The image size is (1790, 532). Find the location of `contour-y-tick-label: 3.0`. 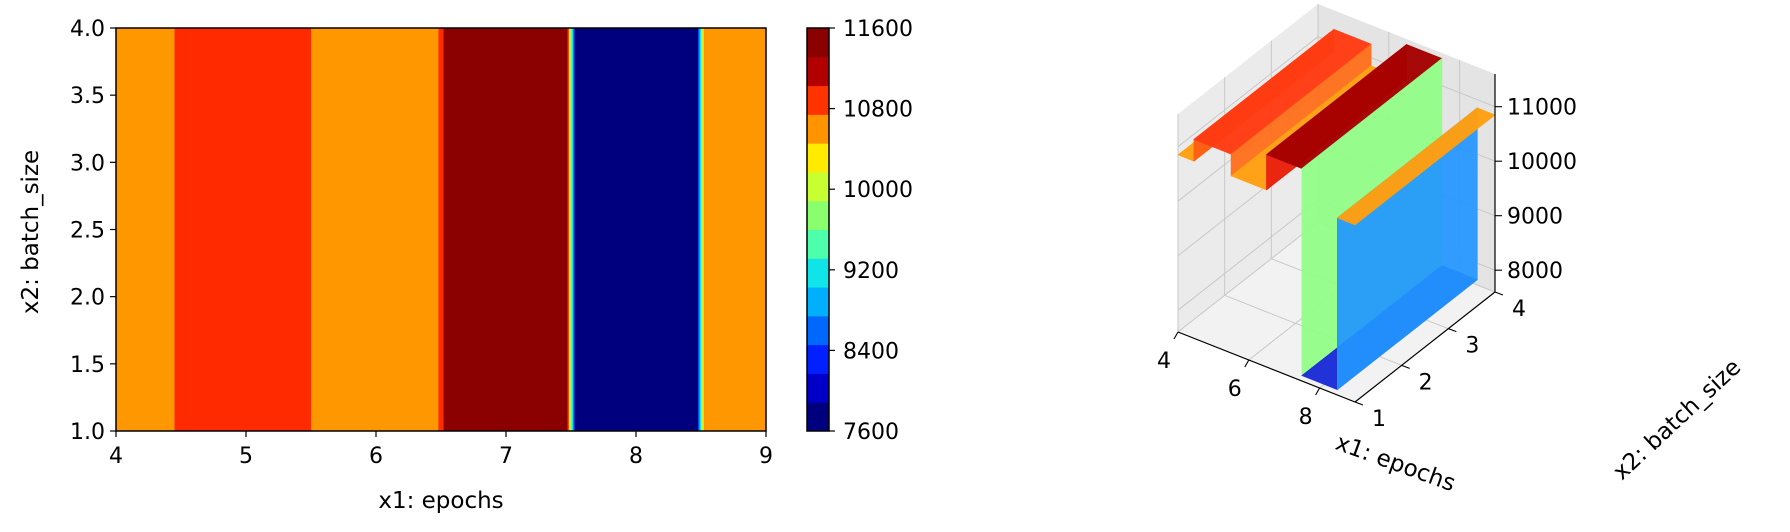

contour-y-tick-label: 3.0 is located at coordinates (87, 163).